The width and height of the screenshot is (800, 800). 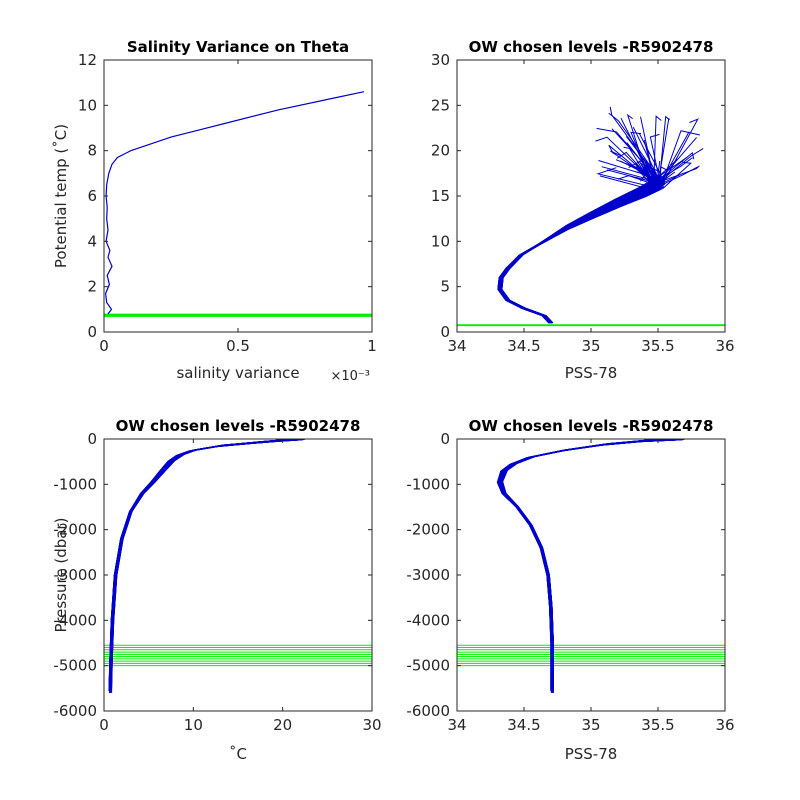 What do you see at coordinates (92, 287) in the screenshot?
I see `y-tick-label: 2` at bounding box center [92, 287].